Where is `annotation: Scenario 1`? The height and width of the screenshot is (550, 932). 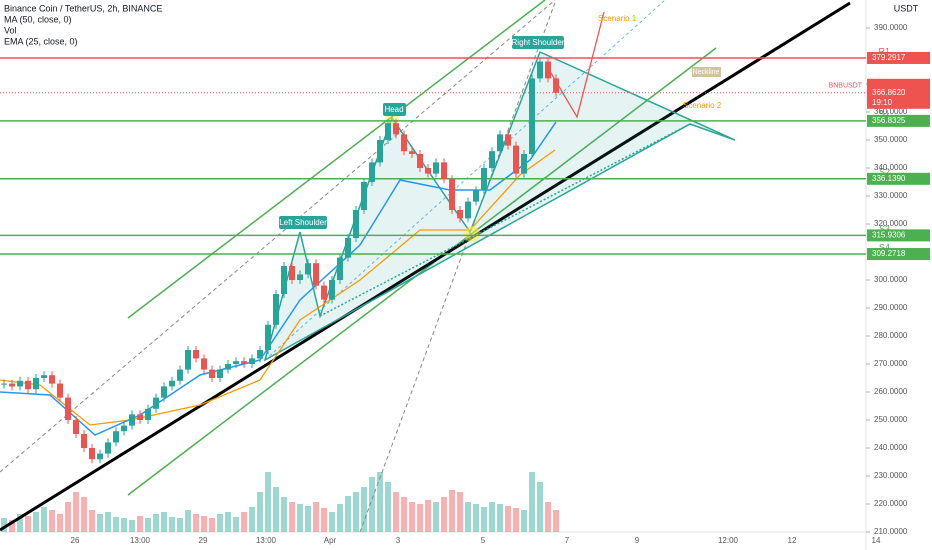
annotation: Scenario 1 is located at coordinates (617, 18).